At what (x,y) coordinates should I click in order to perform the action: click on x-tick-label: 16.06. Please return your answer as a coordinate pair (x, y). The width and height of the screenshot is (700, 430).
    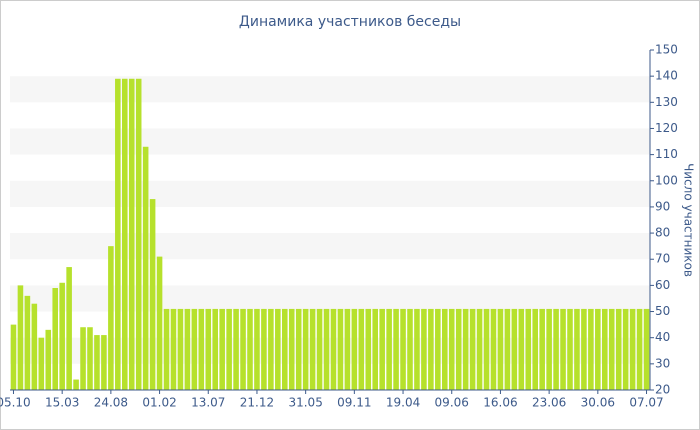
    Looking at the image, I should click on (500, 403).